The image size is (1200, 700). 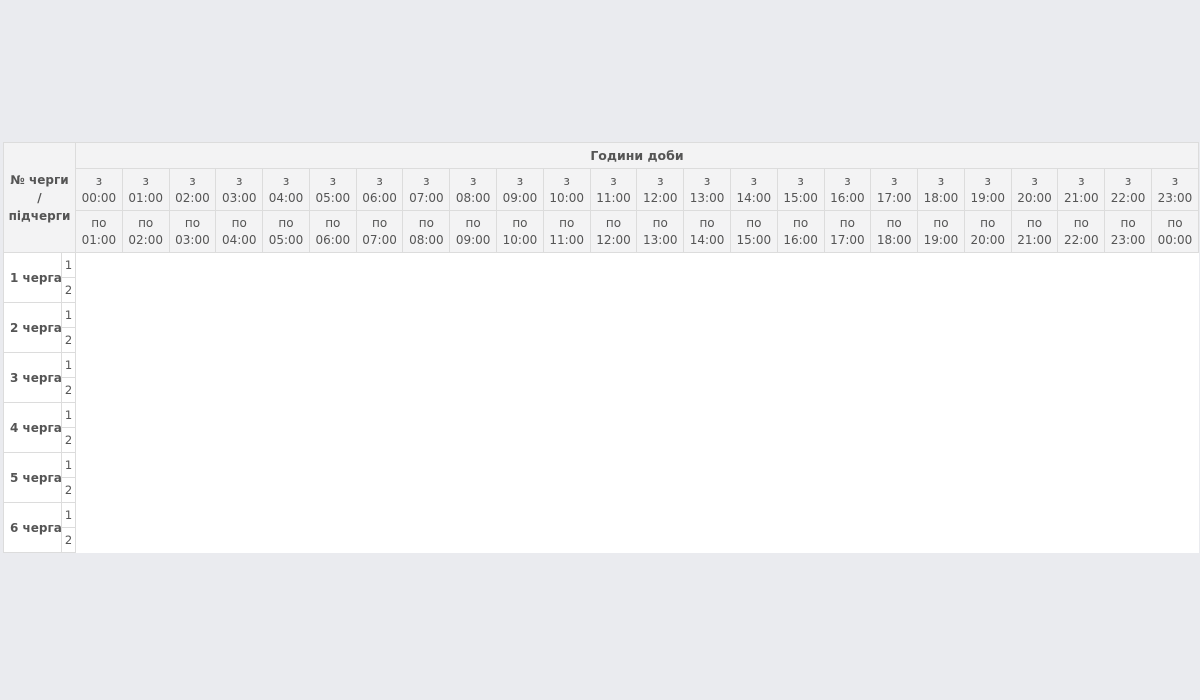 What do you see at coordinates (145, 197) in the screenshot?
I see `hour-start-header-time: 01:00` at bounding box center [145, 197].